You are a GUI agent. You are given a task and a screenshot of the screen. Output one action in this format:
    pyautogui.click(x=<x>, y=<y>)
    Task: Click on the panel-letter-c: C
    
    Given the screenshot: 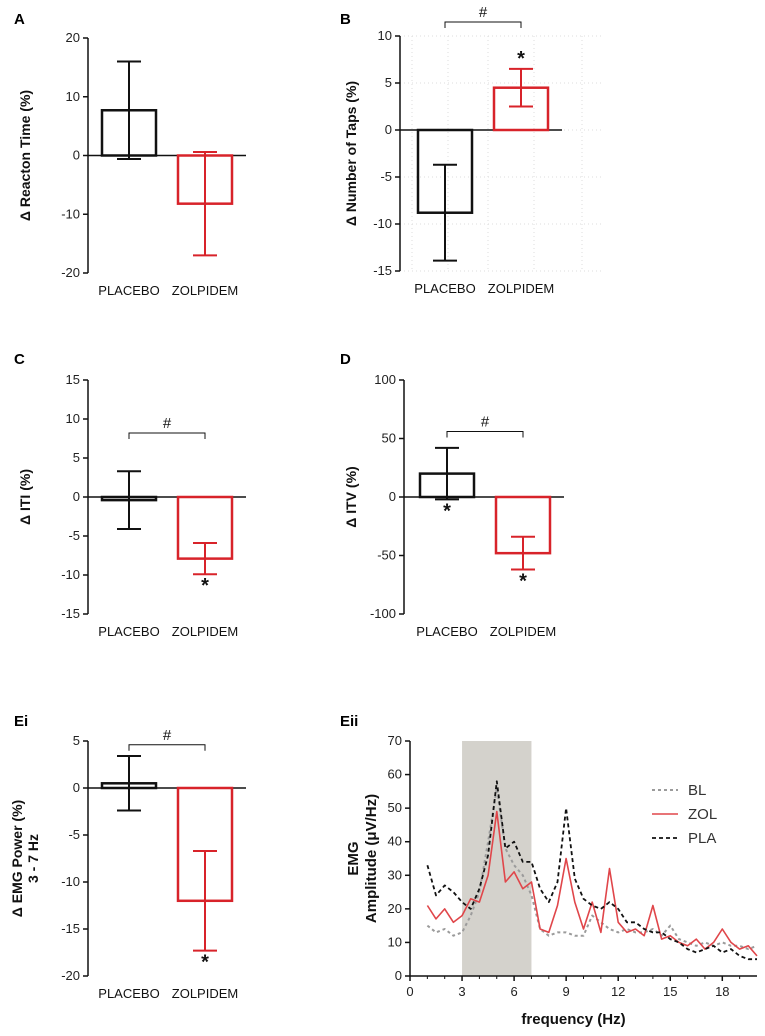 What is the action you would take?
    pyautogui.click(x=19, y=359)
    